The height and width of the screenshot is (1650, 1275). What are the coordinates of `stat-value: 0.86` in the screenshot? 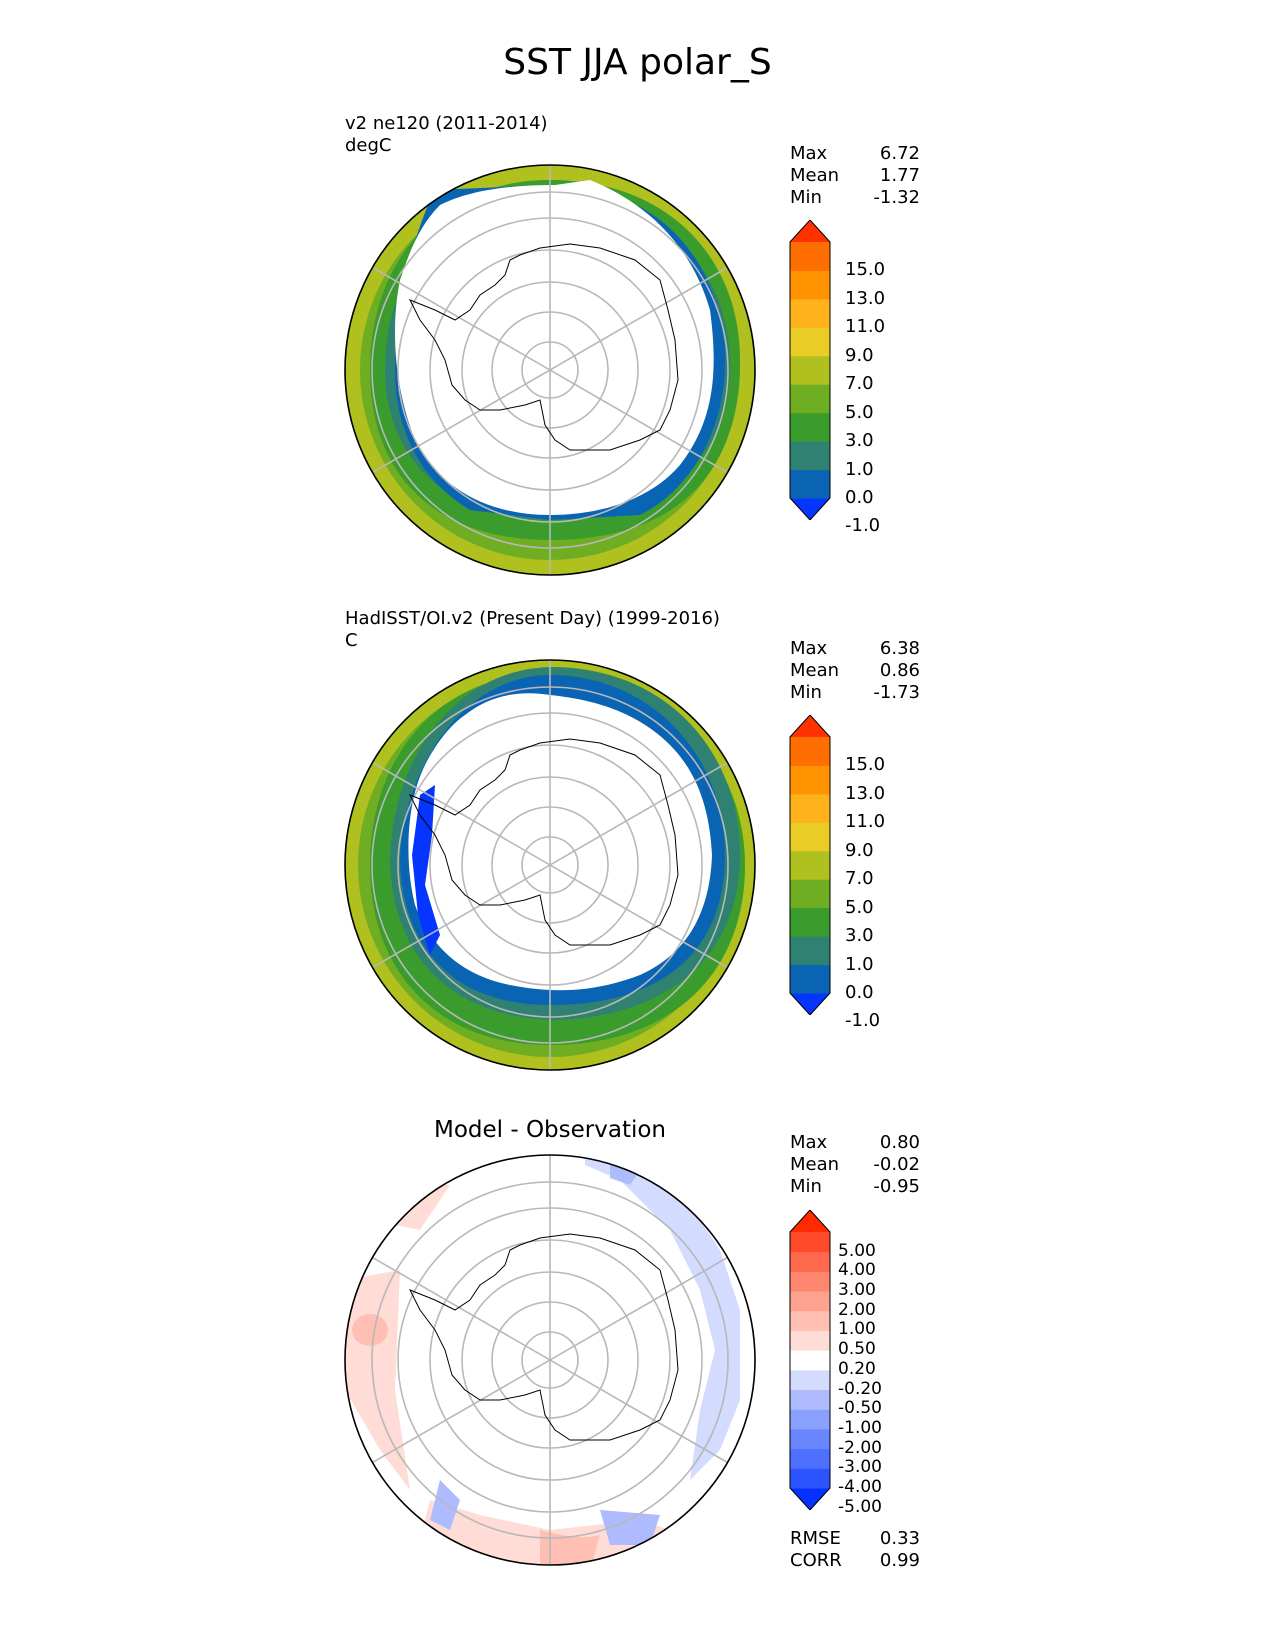 It's located at (899, 670).